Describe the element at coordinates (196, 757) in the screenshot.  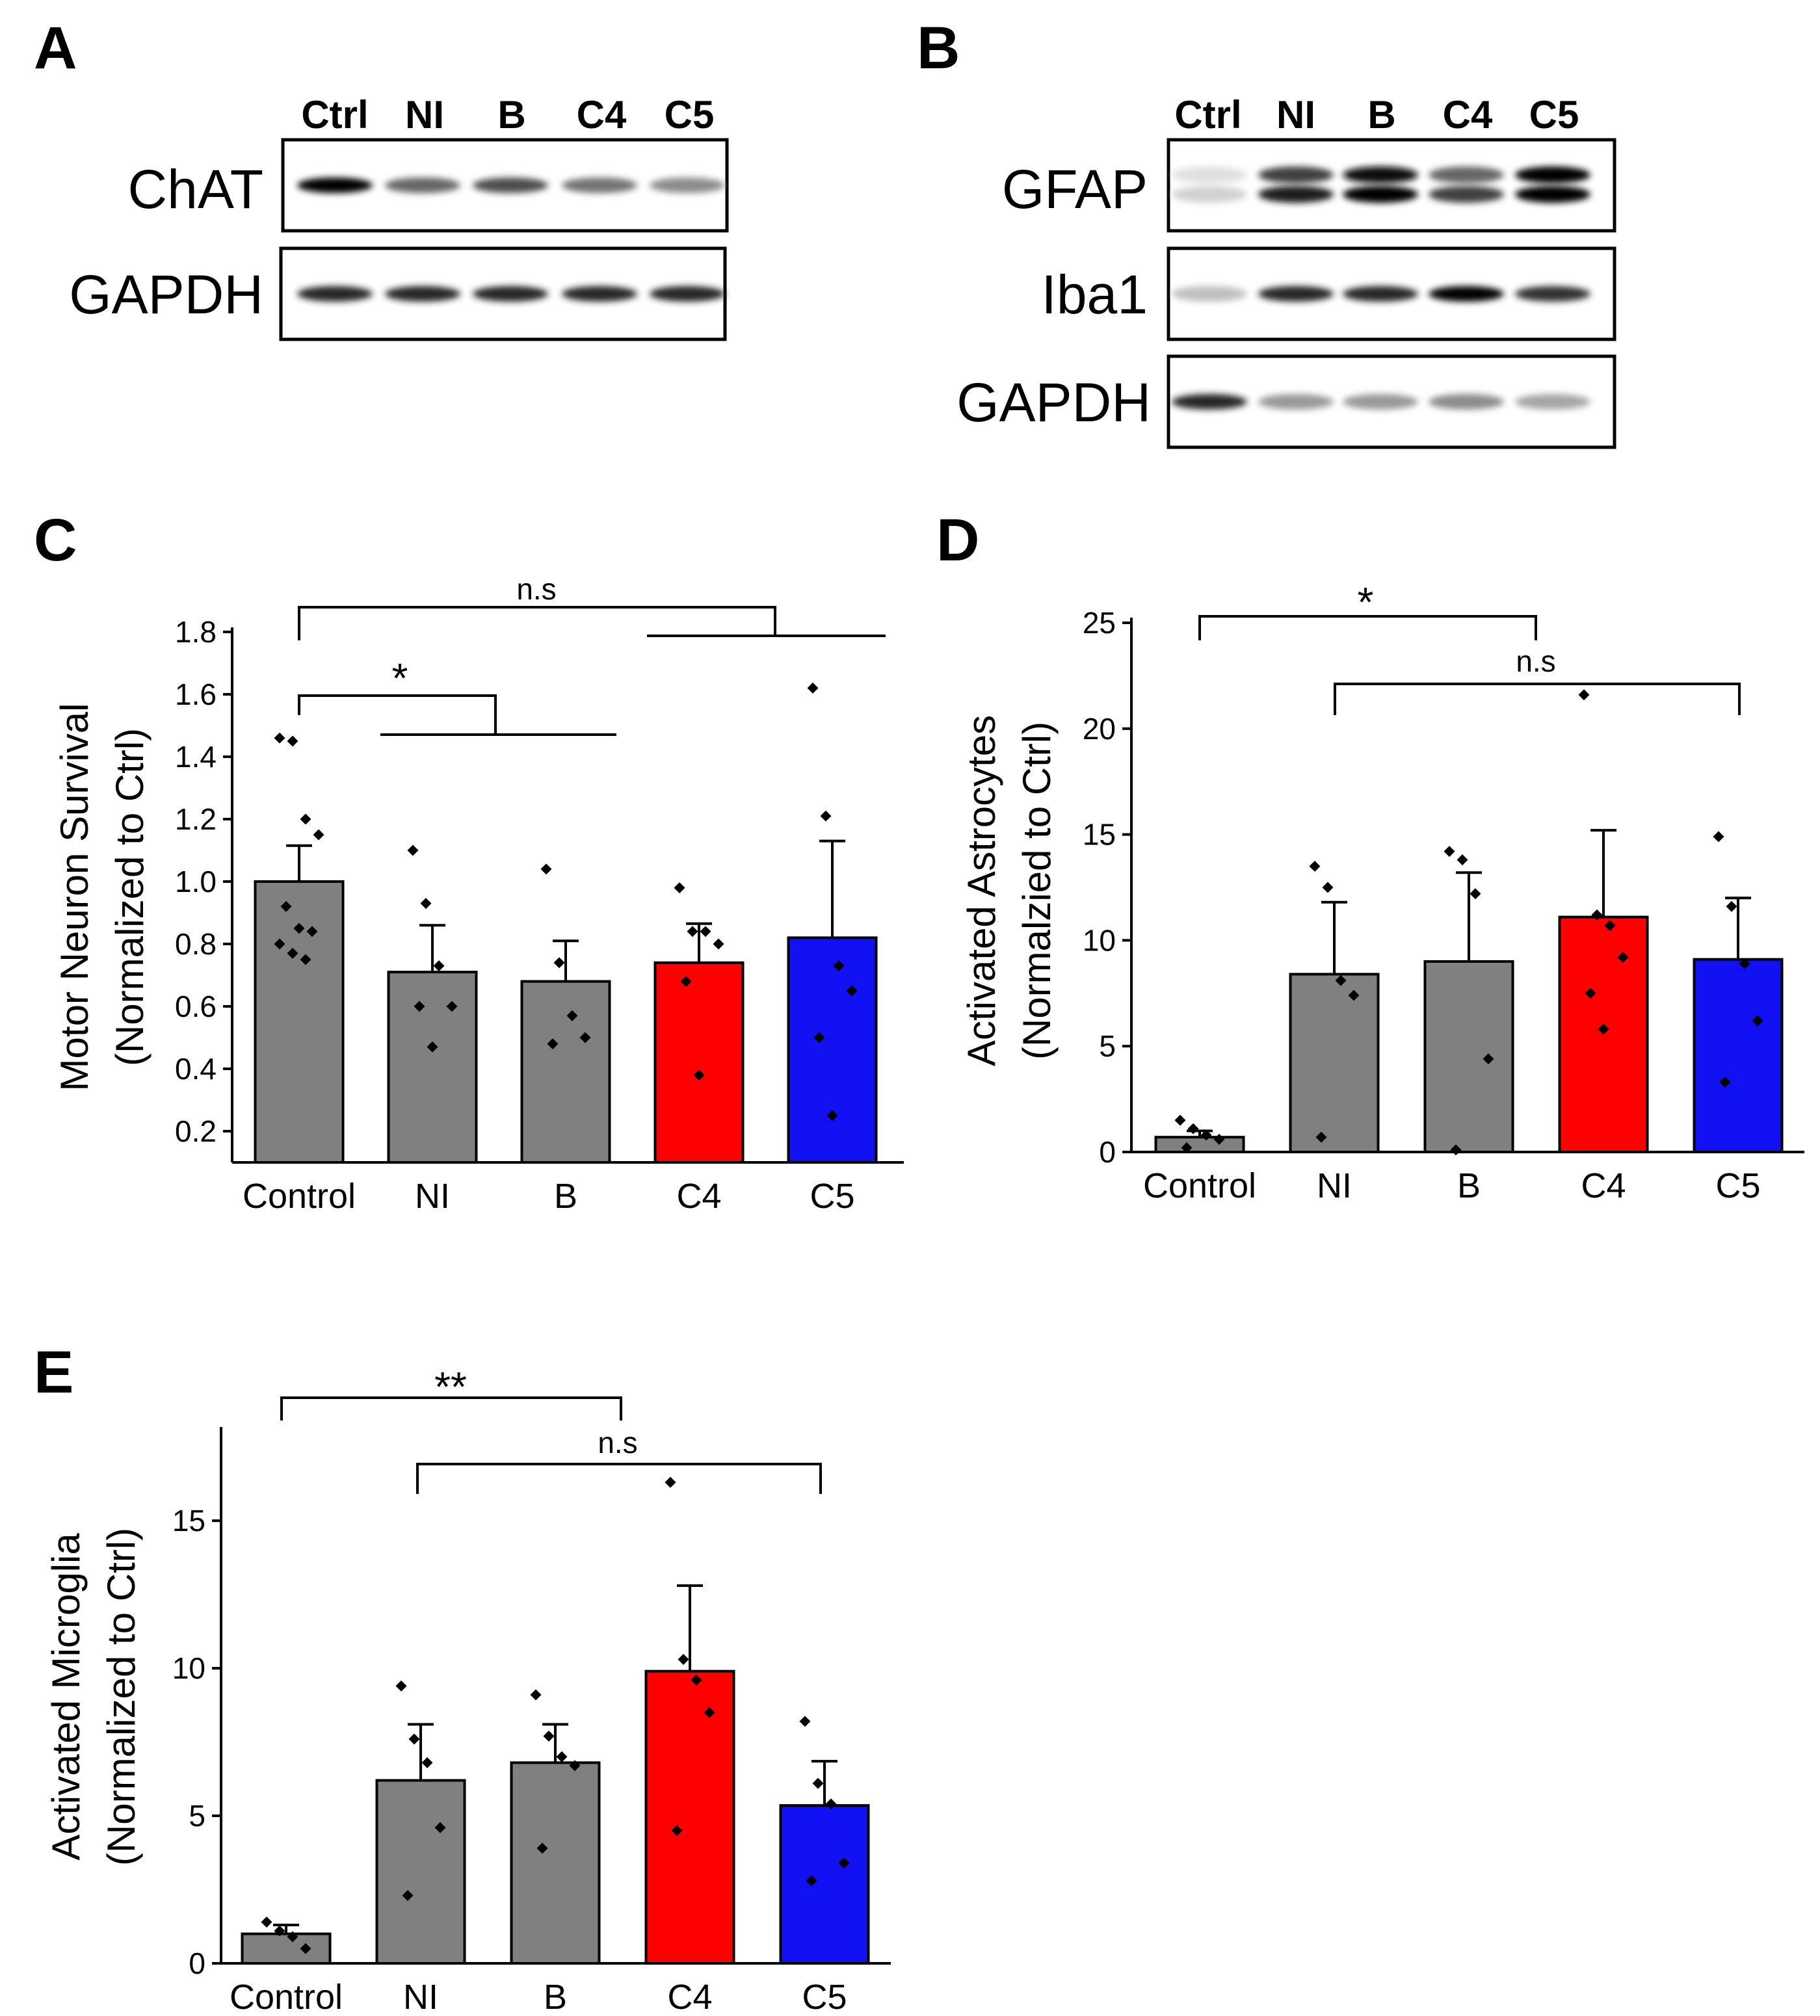
I see `y-tick-label: 1.4` at that location.